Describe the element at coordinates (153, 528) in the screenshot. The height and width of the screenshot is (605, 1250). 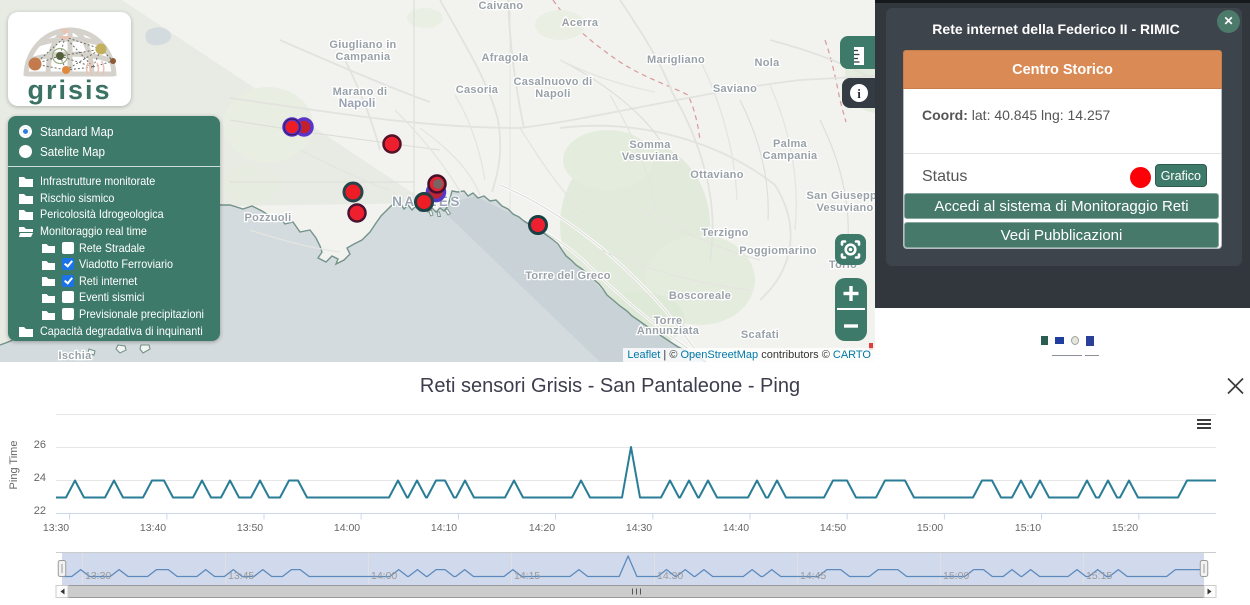
I see `svg-text: 13:40` at that location.